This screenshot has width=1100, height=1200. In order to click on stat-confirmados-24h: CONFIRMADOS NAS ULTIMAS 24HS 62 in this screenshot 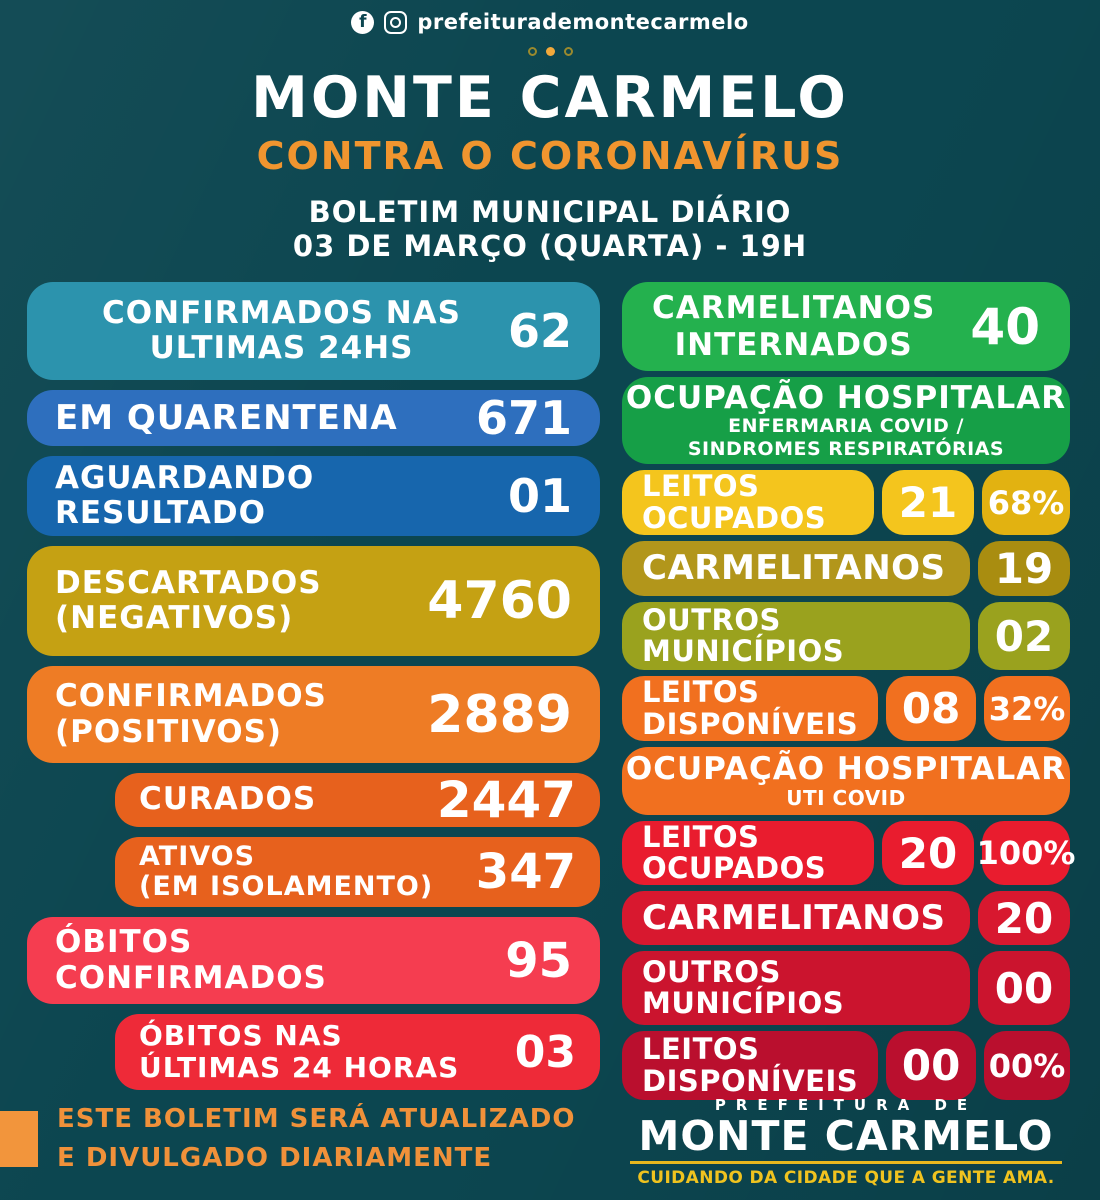, I will do `click(313, 331)`.